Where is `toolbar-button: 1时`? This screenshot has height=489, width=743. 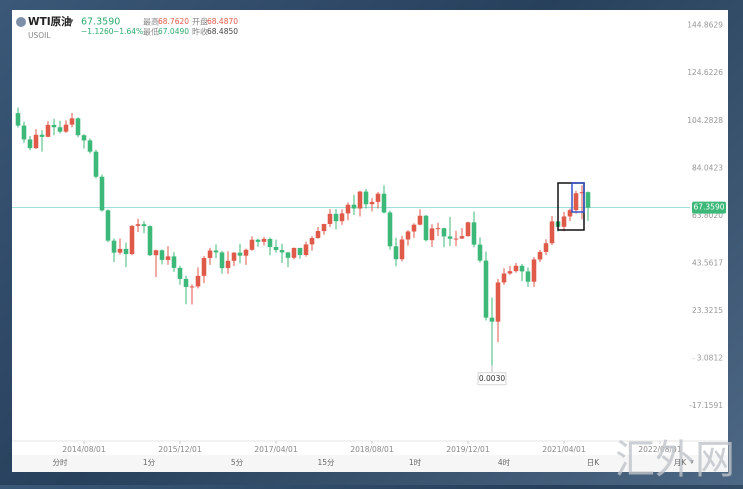 toolbar-button: 1时 is located at coordinates (415, 462).